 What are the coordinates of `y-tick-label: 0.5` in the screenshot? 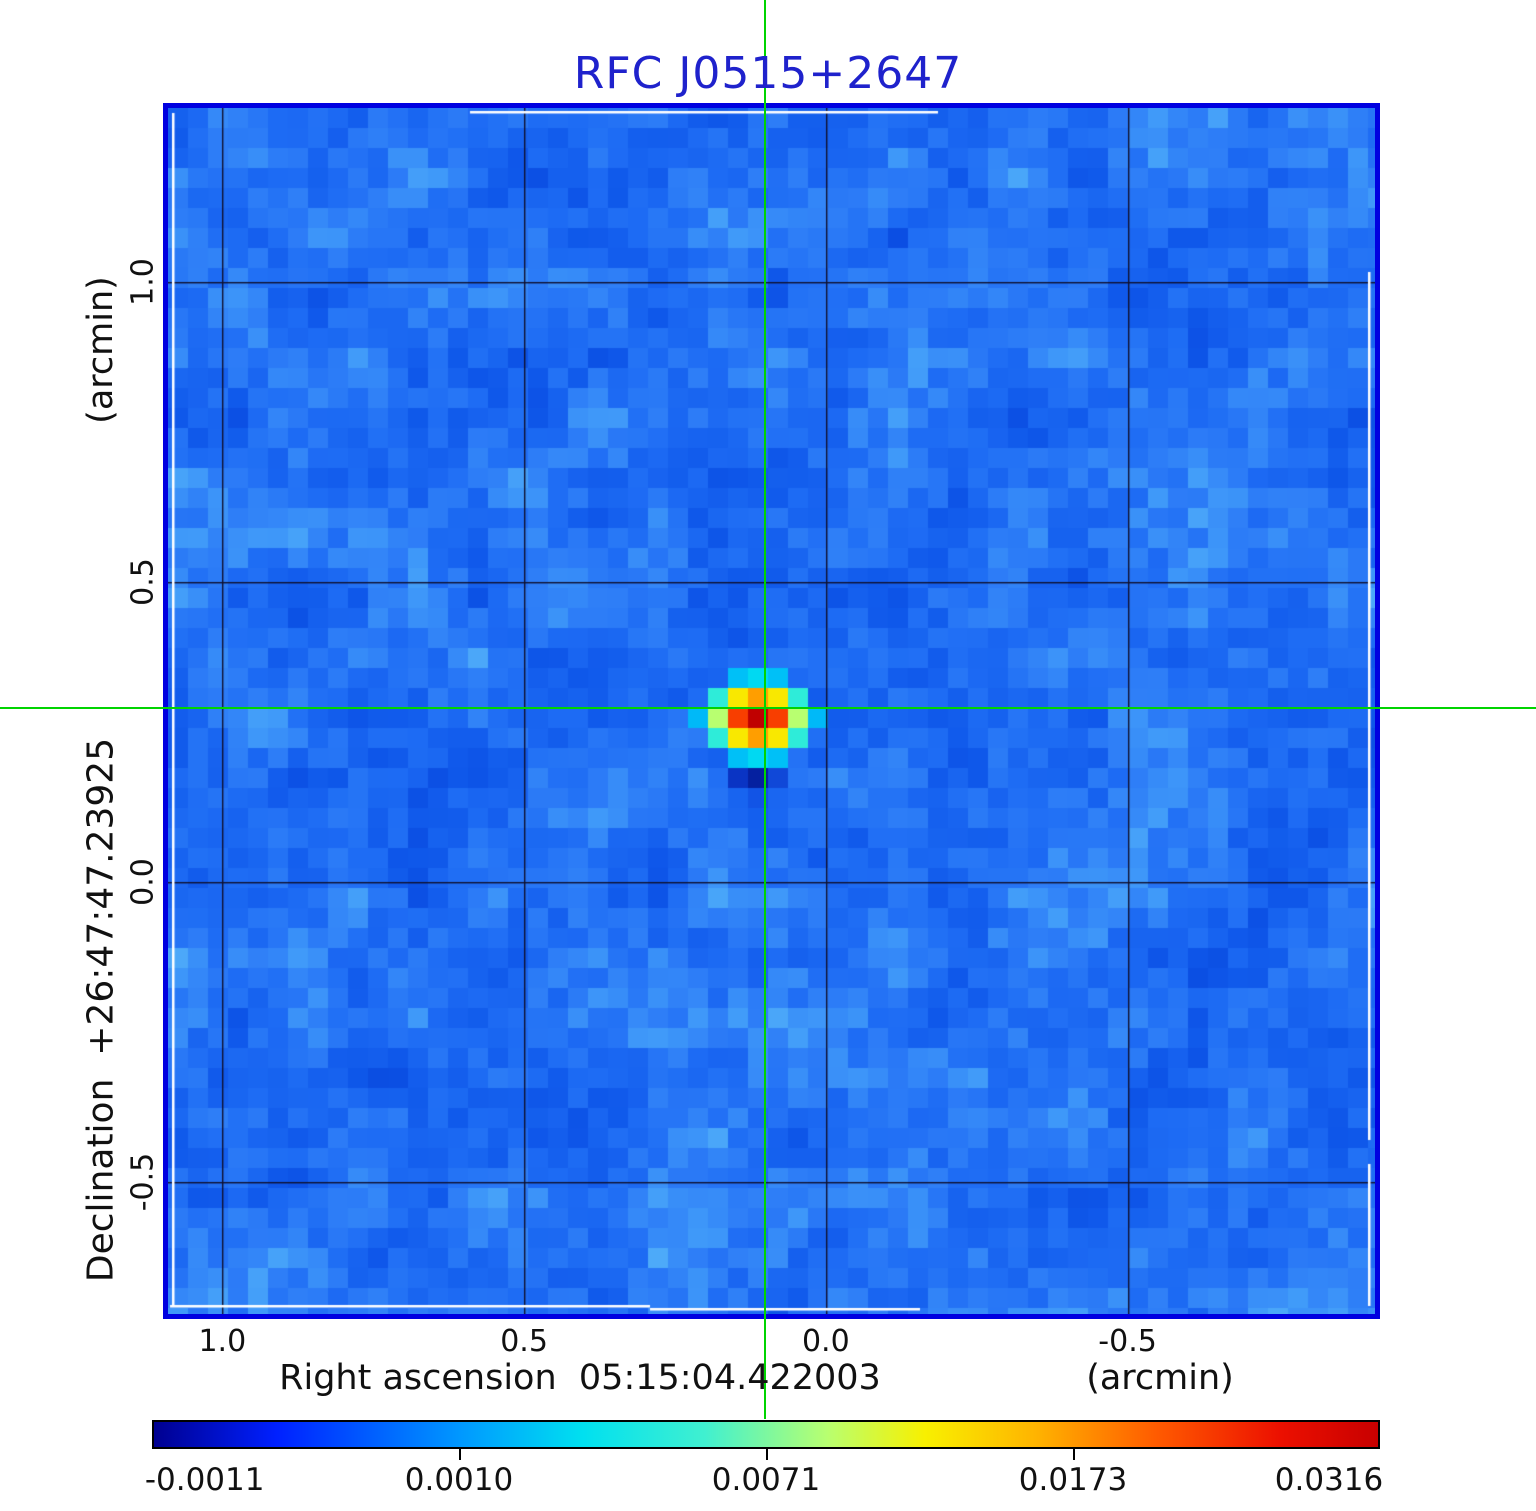 It's located at (143, 582).